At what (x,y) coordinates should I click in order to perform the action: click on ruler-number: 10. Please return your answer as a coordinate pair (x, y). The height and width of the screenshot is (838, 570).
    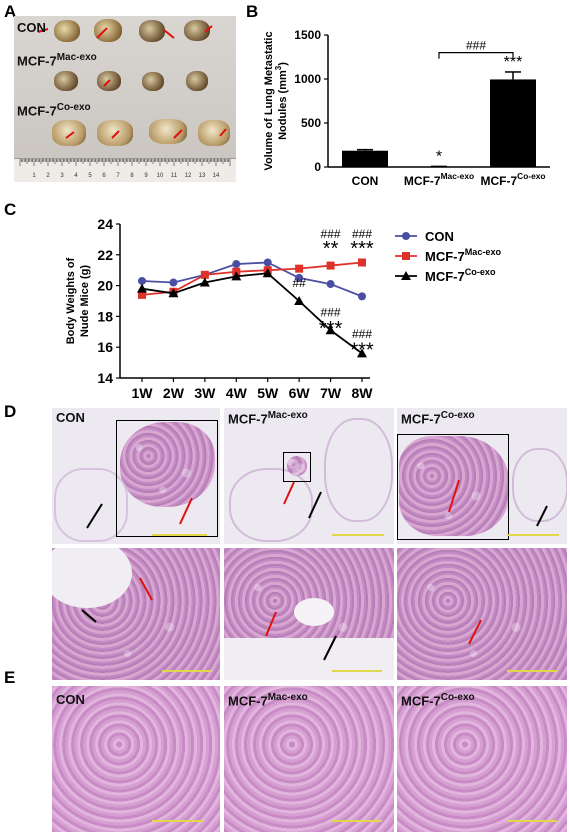
    Looking at the image, I should click on (160, 176).